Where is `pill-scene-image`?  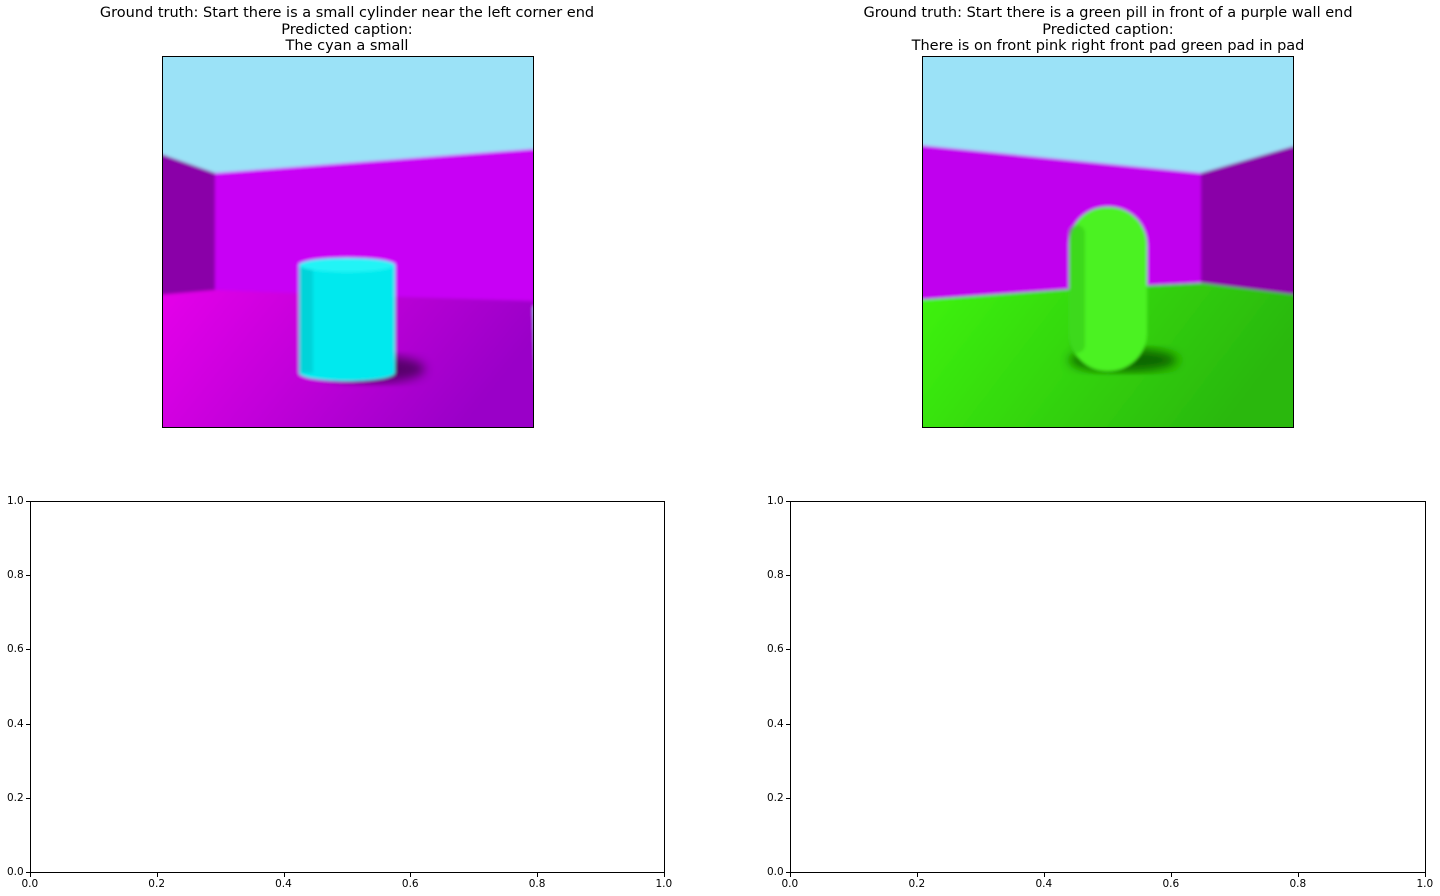 pill-scene-image is located at coordinates (1108, 242).